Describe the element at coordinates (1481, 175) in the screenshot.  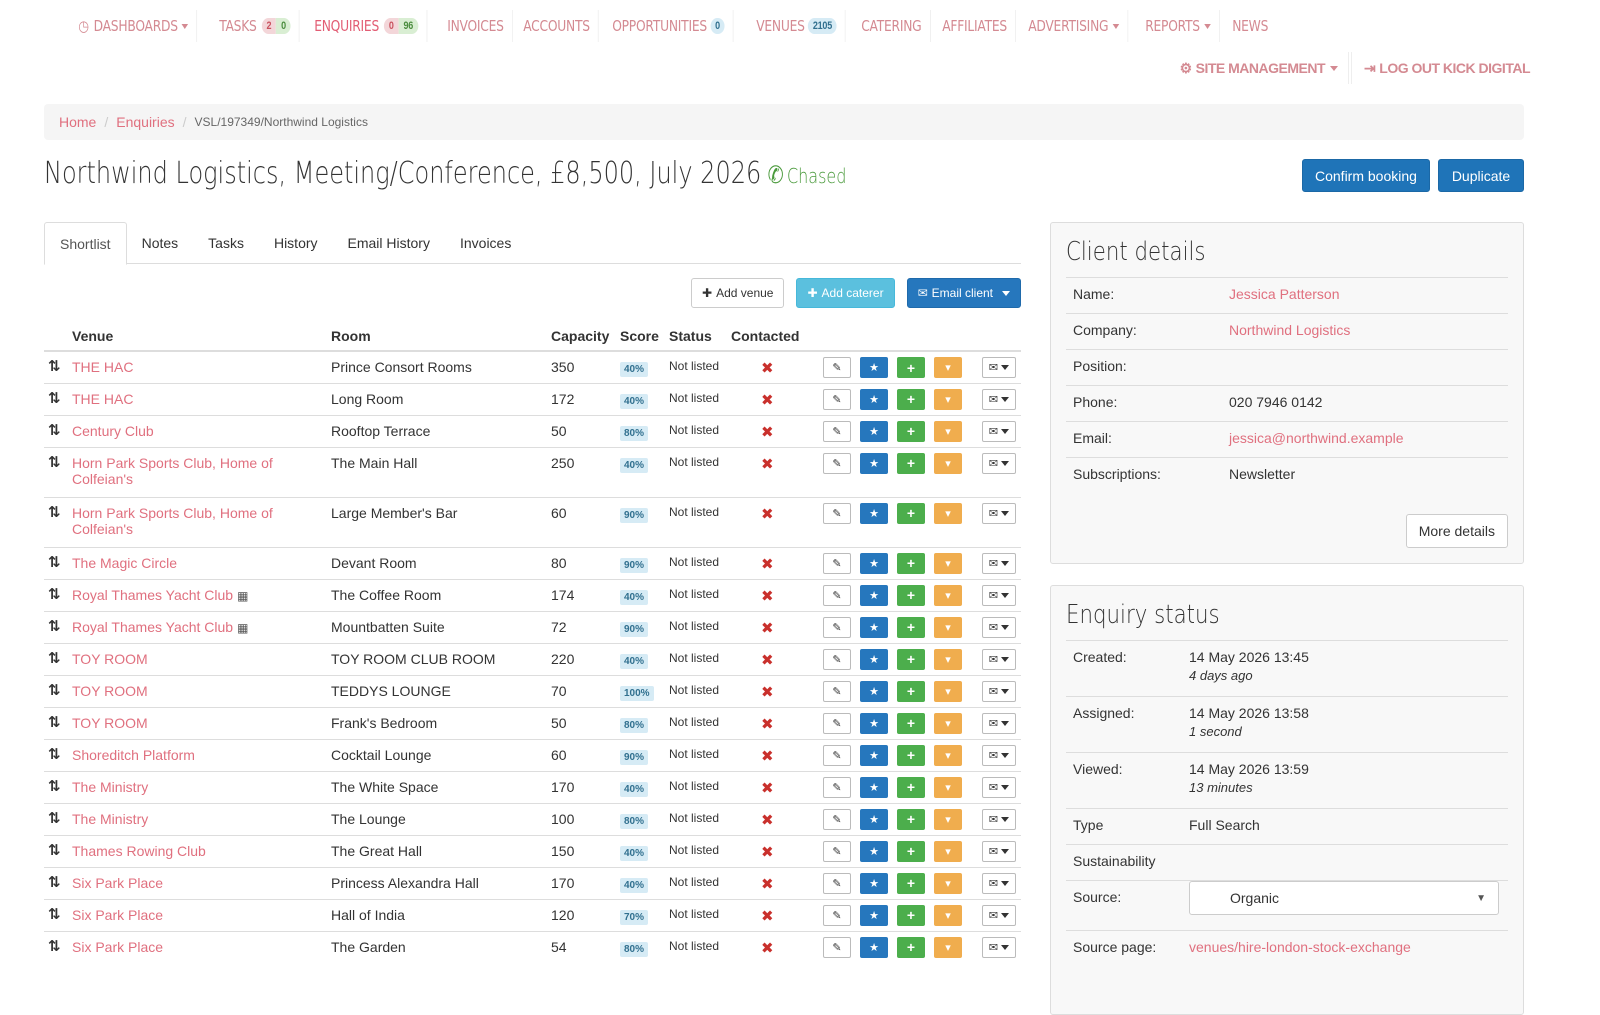
I see `duplicate-button: Duplicate` at that location.